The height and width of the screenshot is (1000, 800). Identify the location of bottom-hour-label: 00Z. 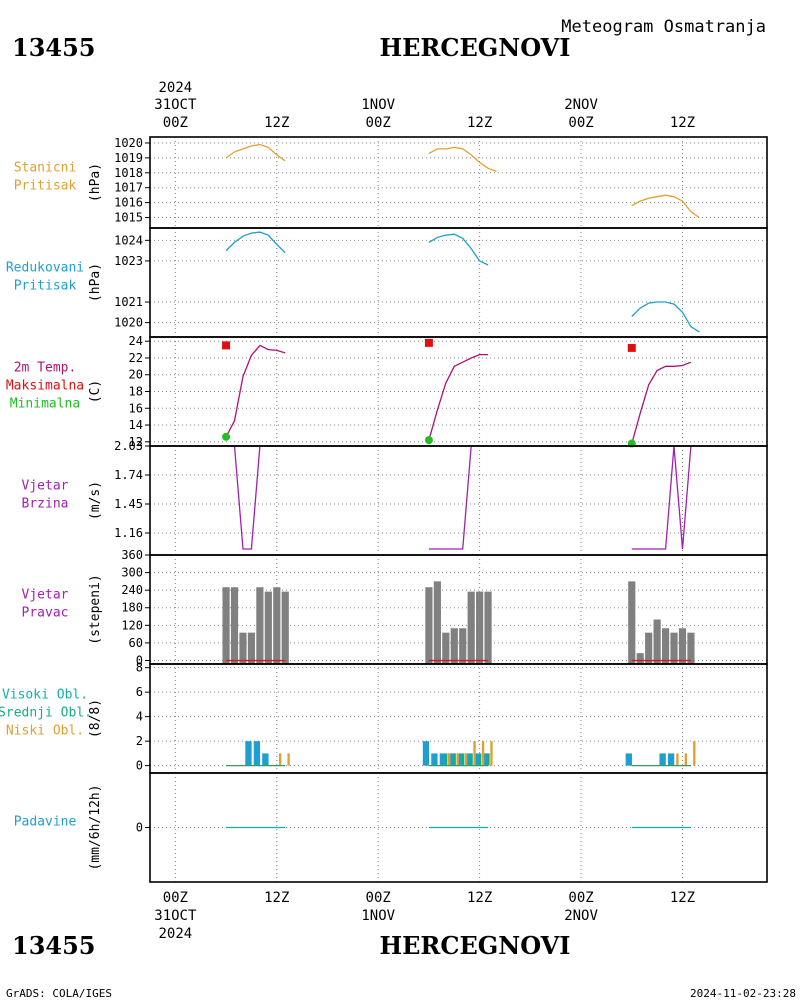
(580, 898).